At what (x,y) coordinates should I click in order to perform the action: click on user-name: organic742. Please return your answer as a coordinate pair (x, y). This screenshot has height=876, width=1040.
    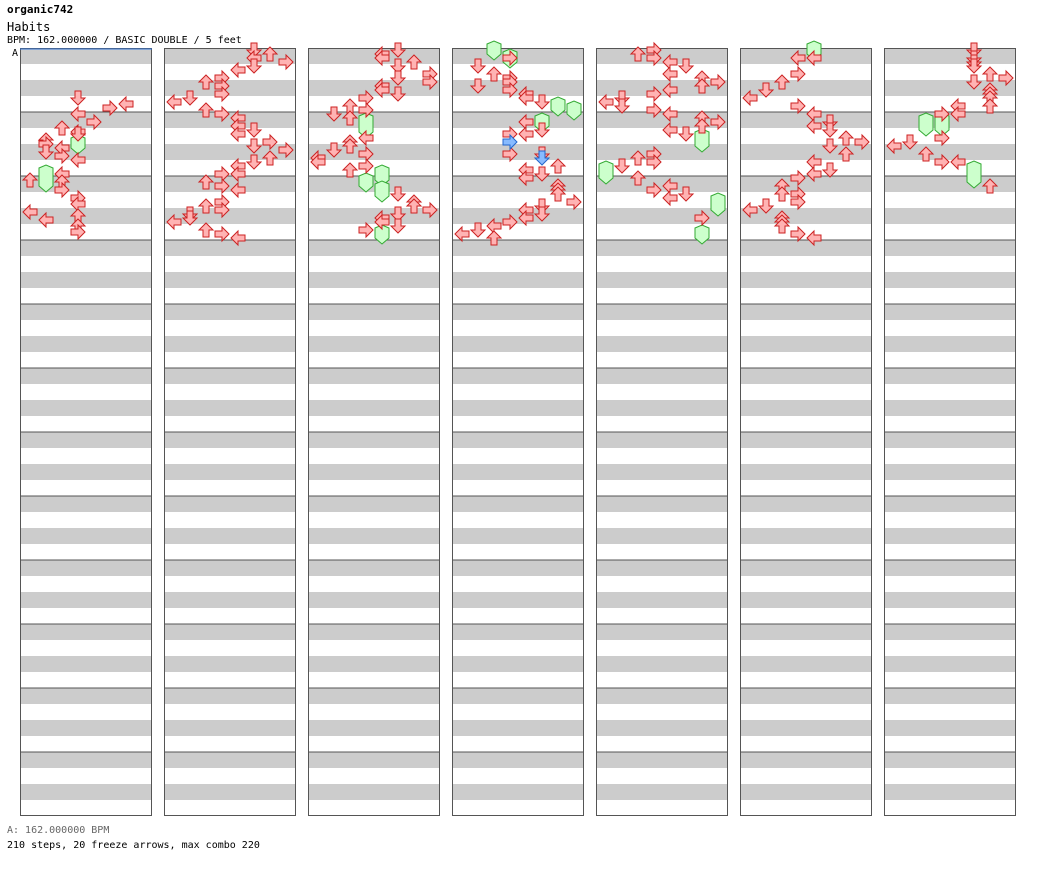
    Looking at the image, I should click on (40, 9).